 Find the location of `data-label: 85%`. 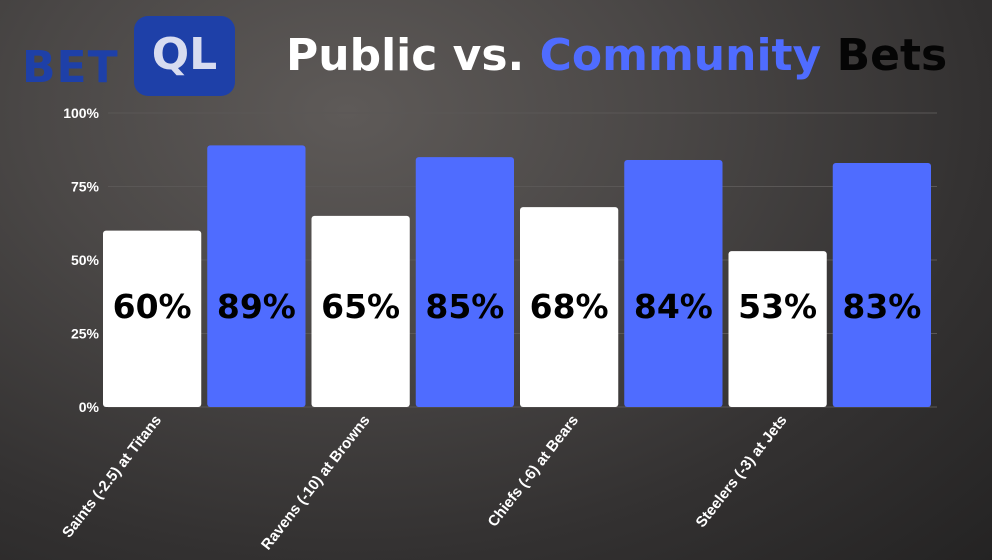

data-label: 85% is located at coordinates (464, 306).